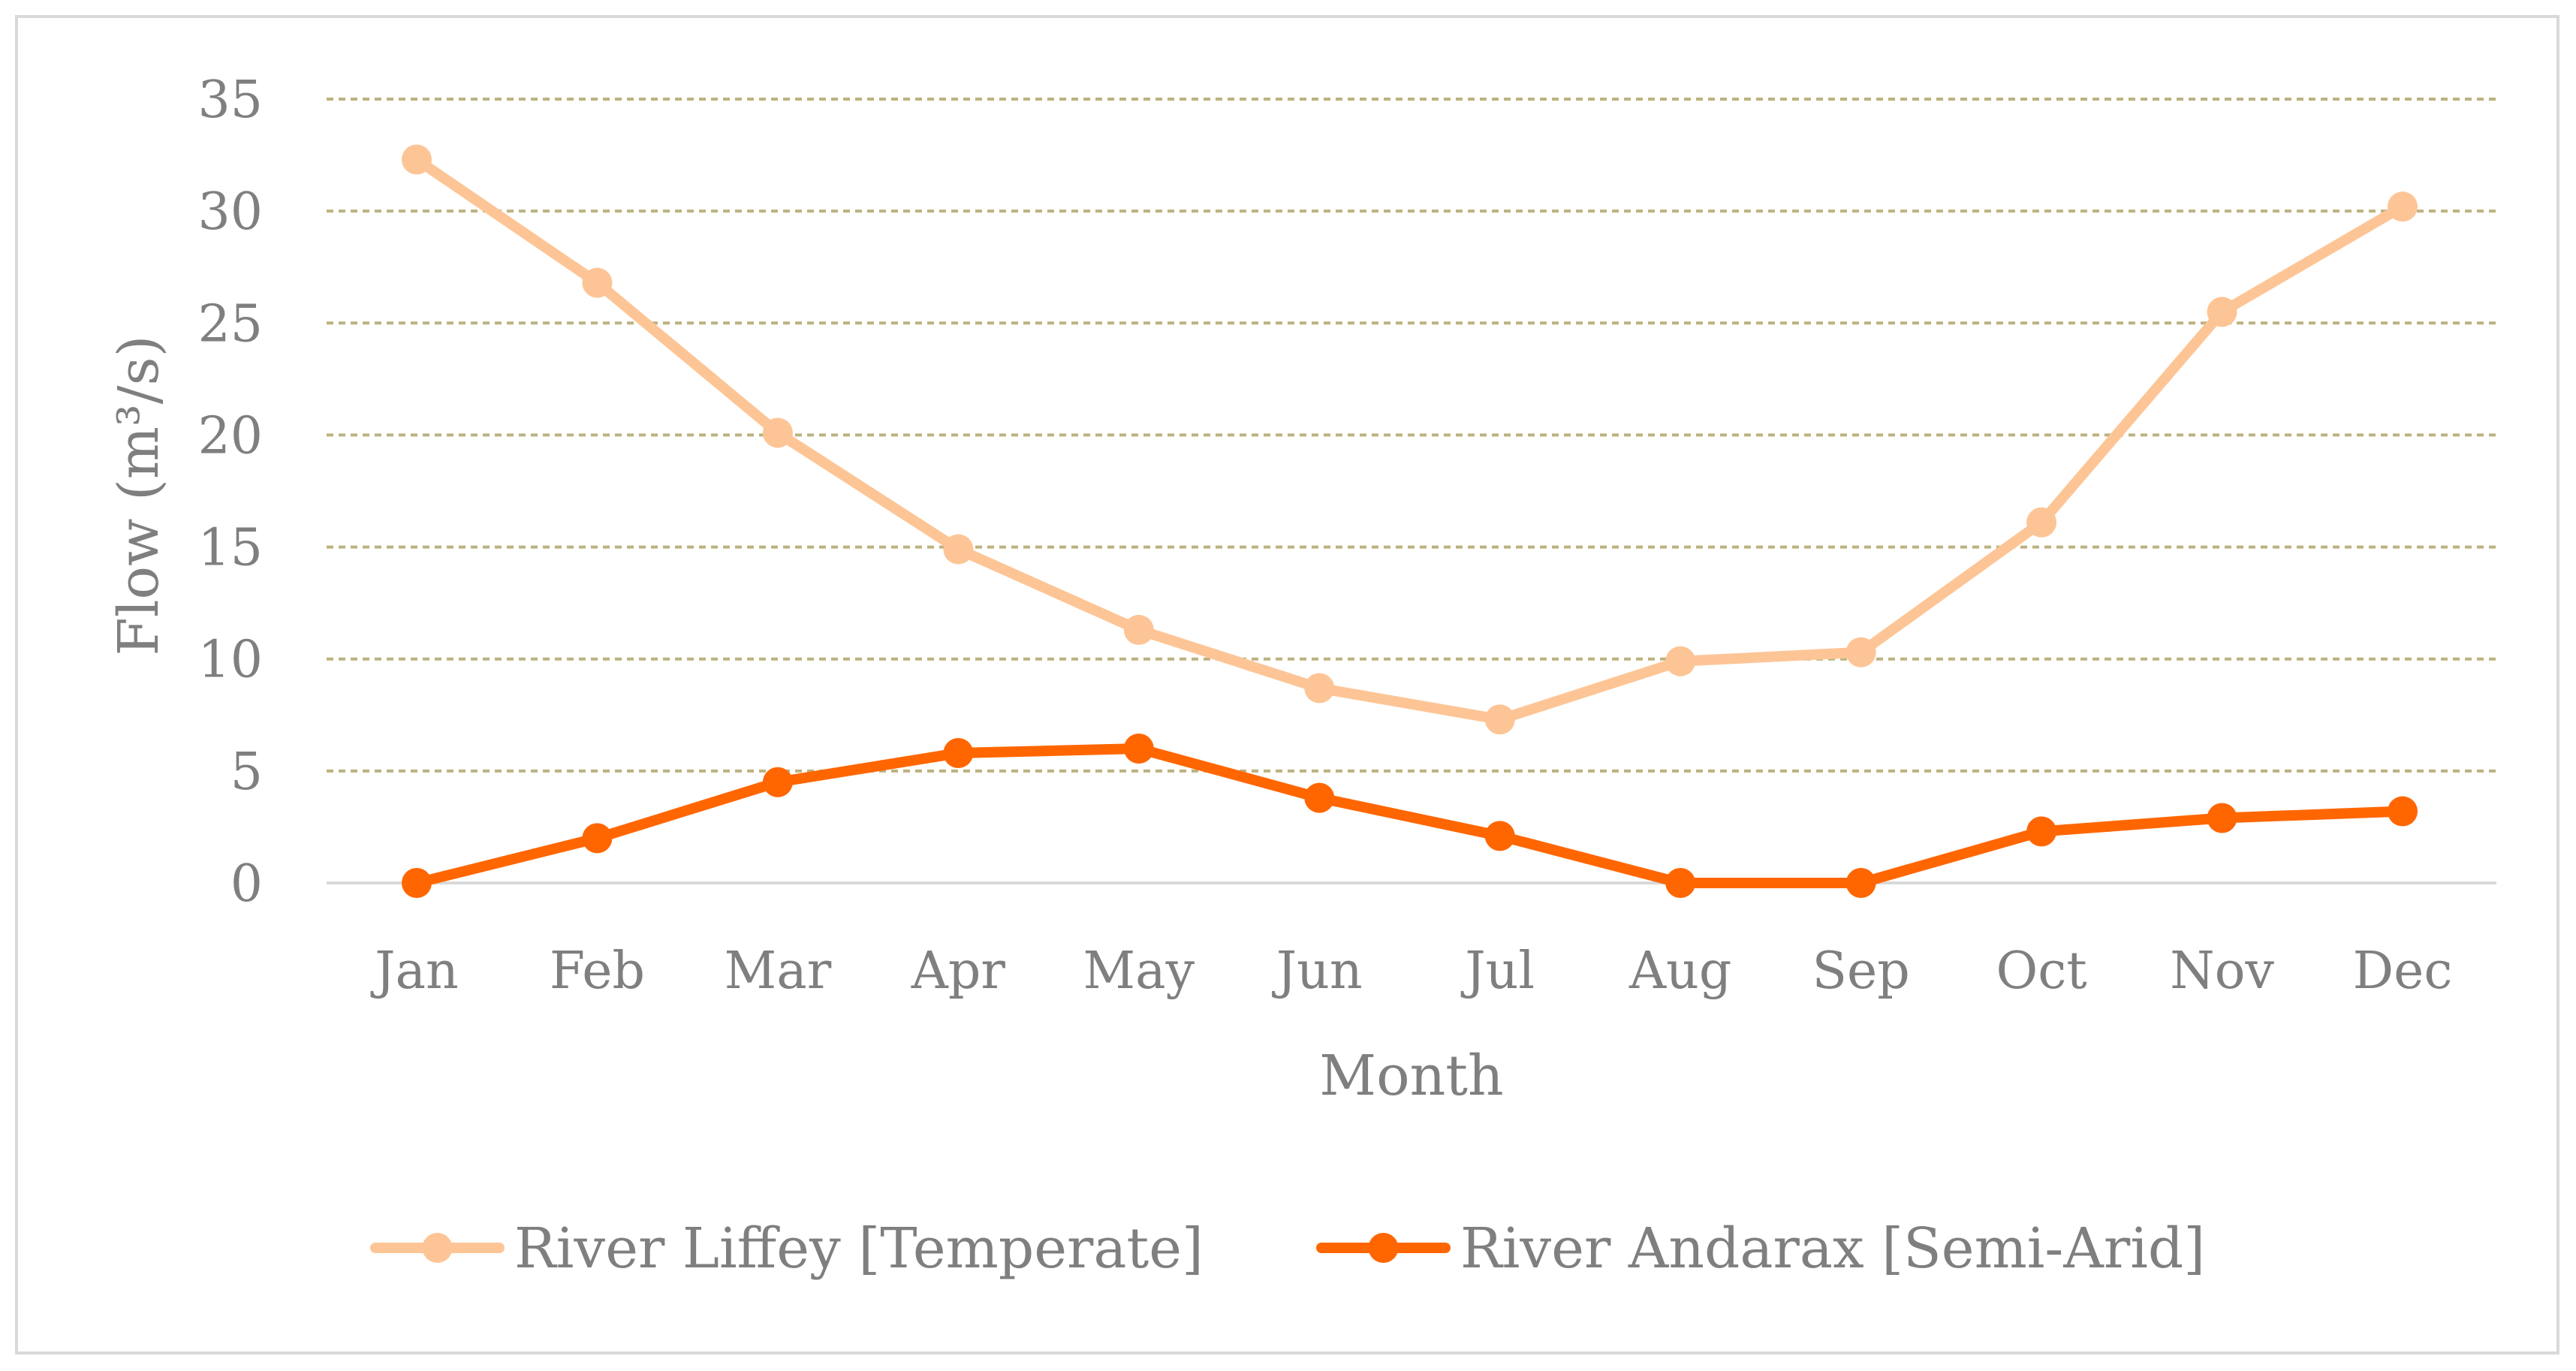  I want to click on x-tick-label: Feb, so click(597, 971).